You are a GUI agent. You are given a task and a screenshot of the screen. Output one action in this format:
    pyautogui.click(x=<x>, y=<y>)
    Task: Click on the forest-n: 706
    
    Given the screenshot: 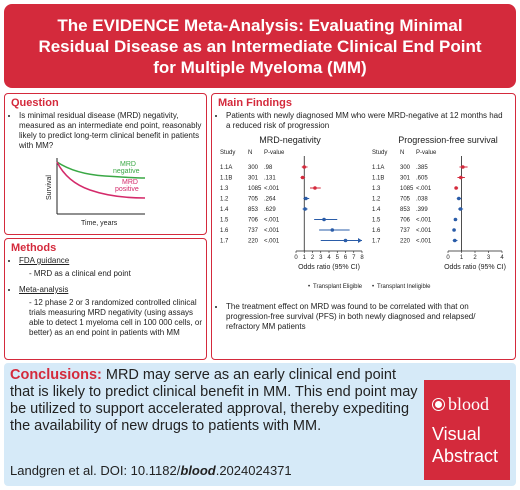 What is the action you would take?
    pyautogui.click(x=405, y=221)
    